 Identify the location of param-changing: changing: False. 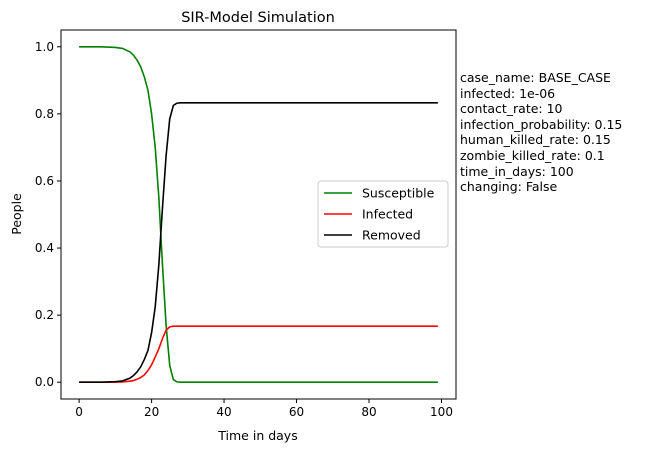
(509, 187).